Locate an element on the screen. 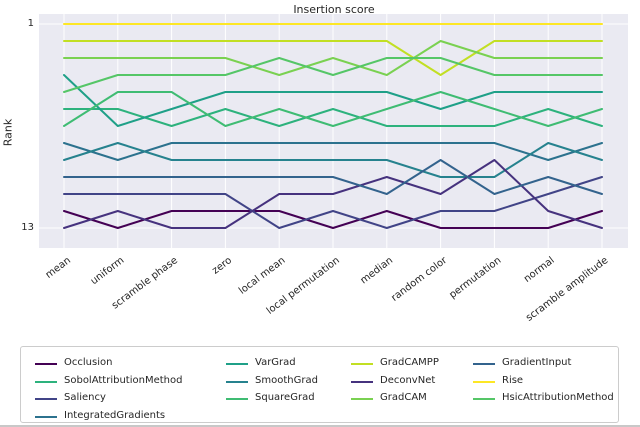  y-tick-bottom: 13 is located at coordinates (27, 227).